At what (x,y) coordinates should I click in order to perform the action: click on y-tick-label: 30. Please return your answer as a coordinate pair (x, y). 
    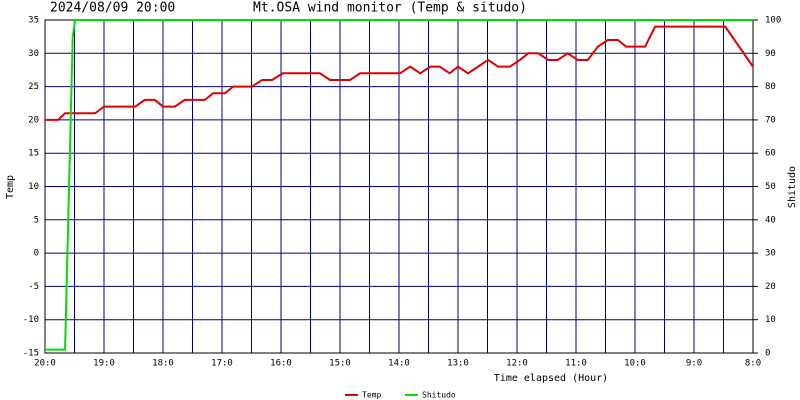
    Looking at the image, I should click on (33, 54).